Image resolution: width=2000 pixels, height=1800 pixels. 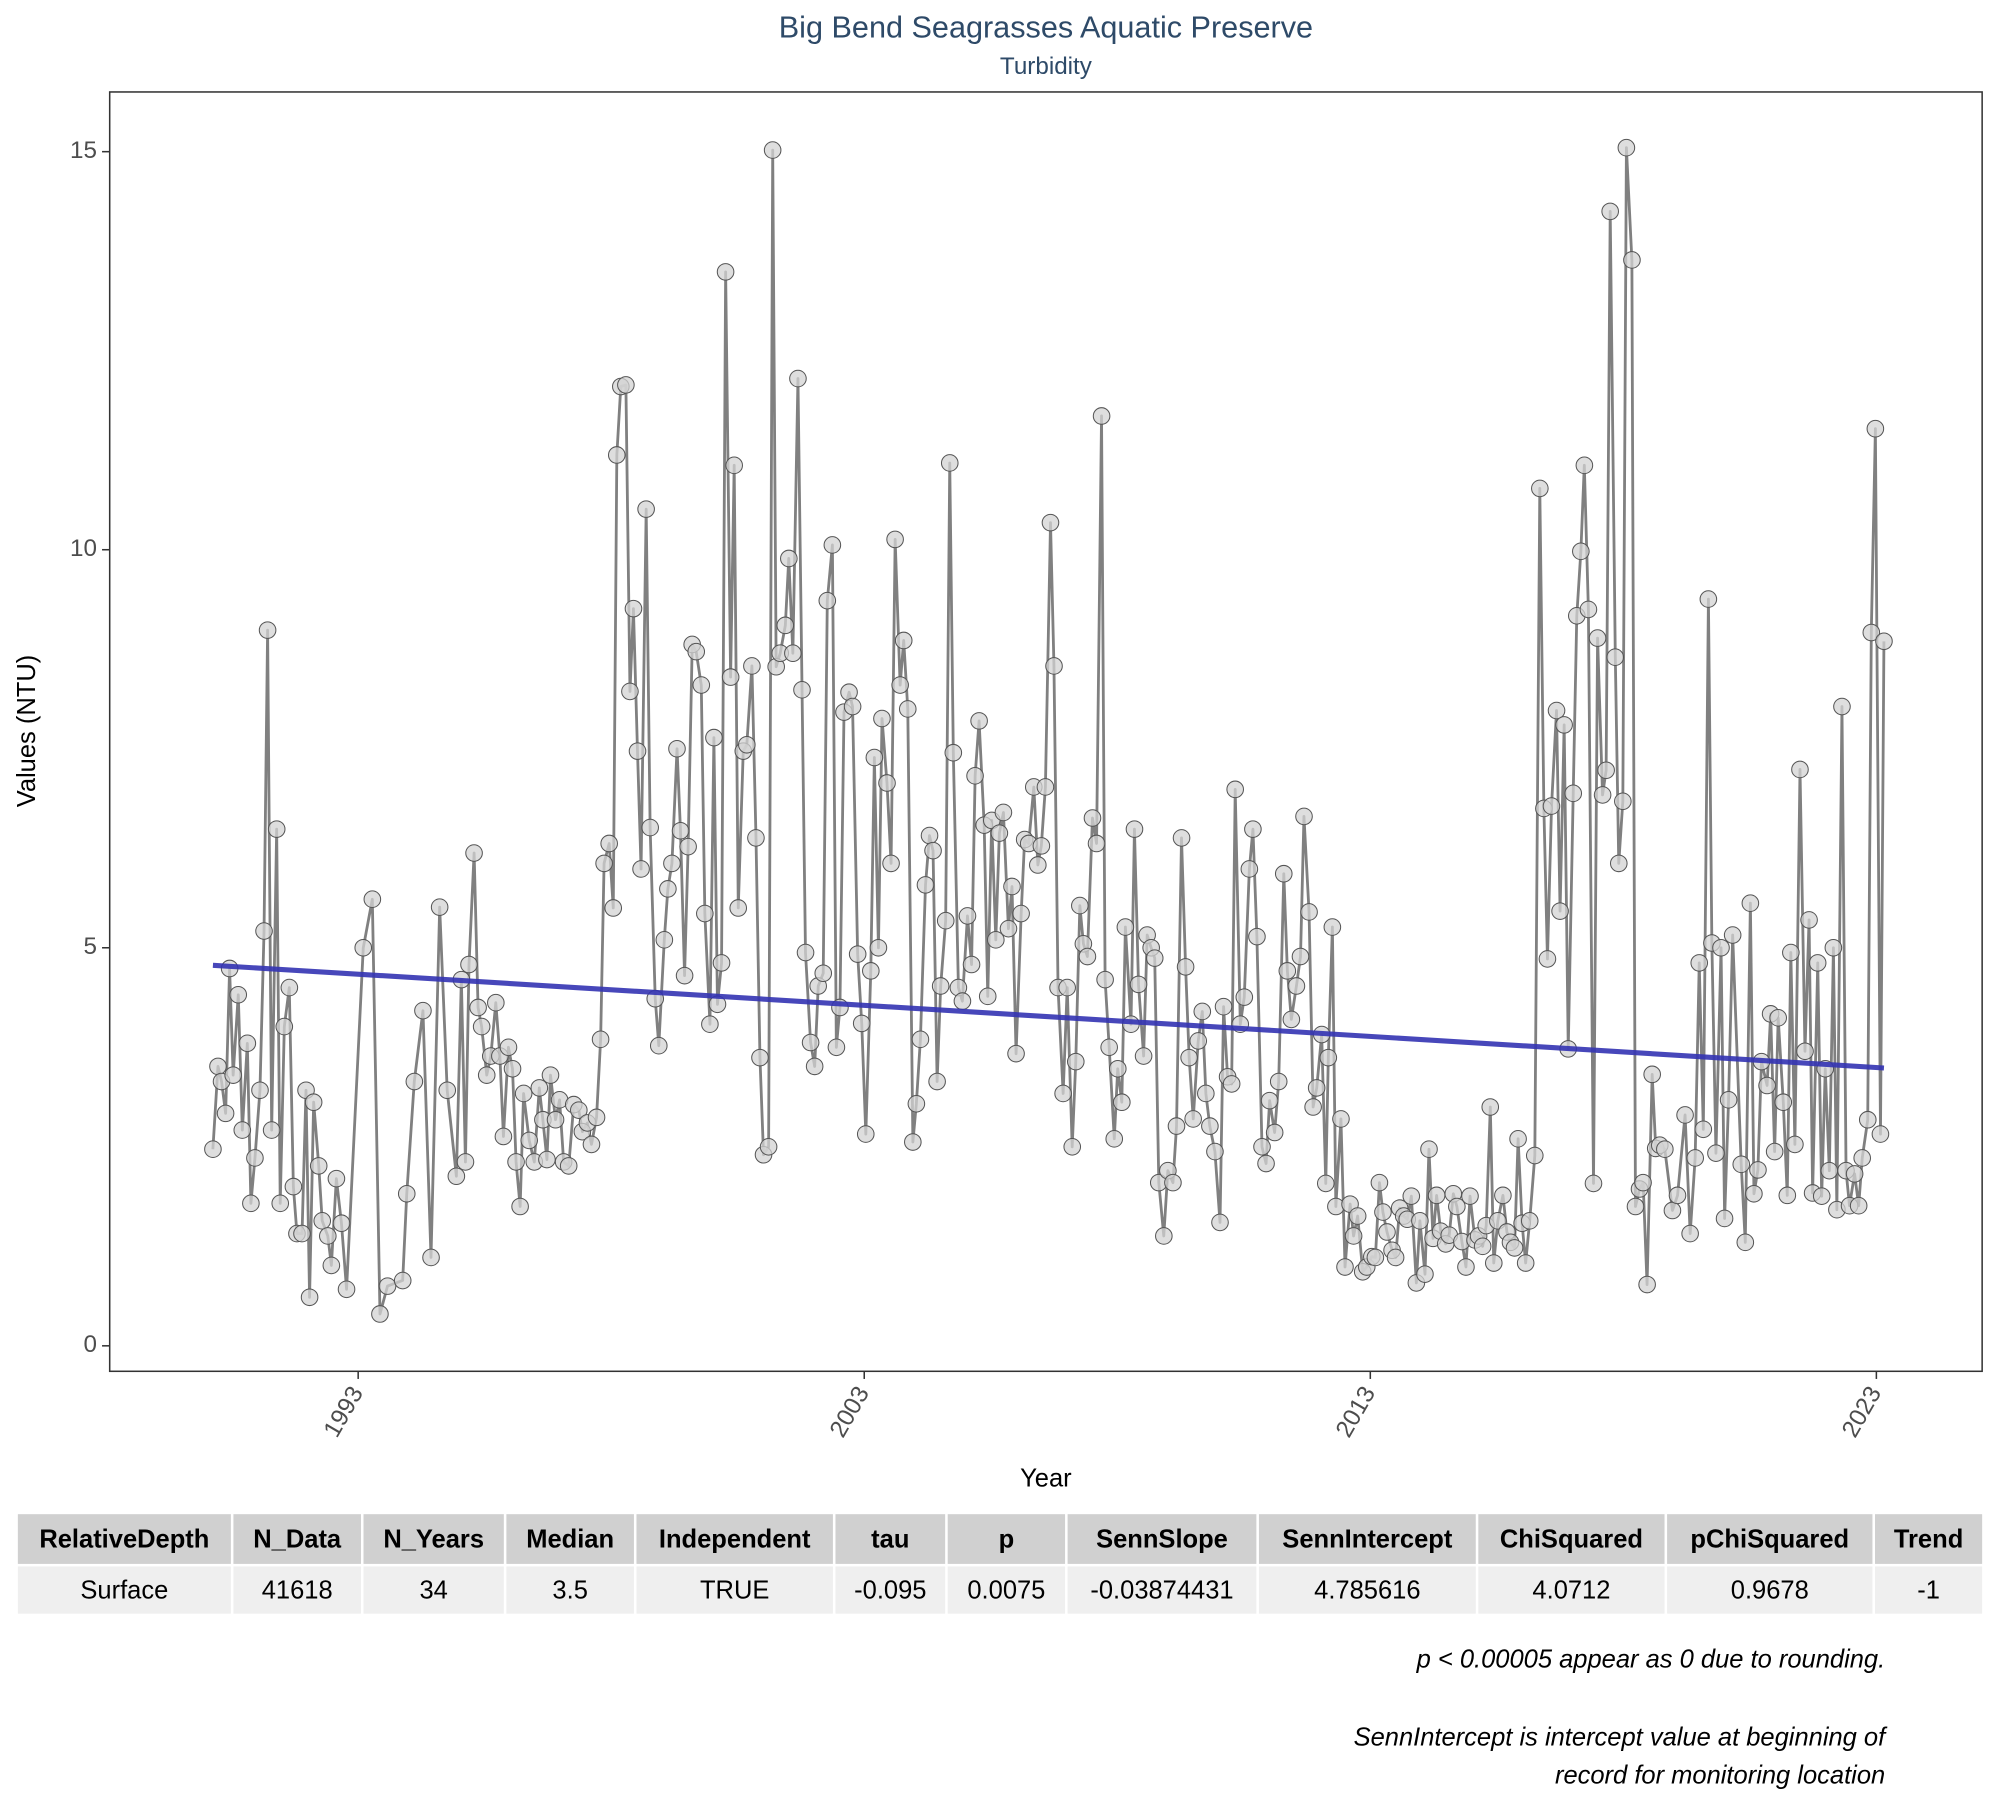 I want to click on table-value: 41618, so click(x=297, y=1591).